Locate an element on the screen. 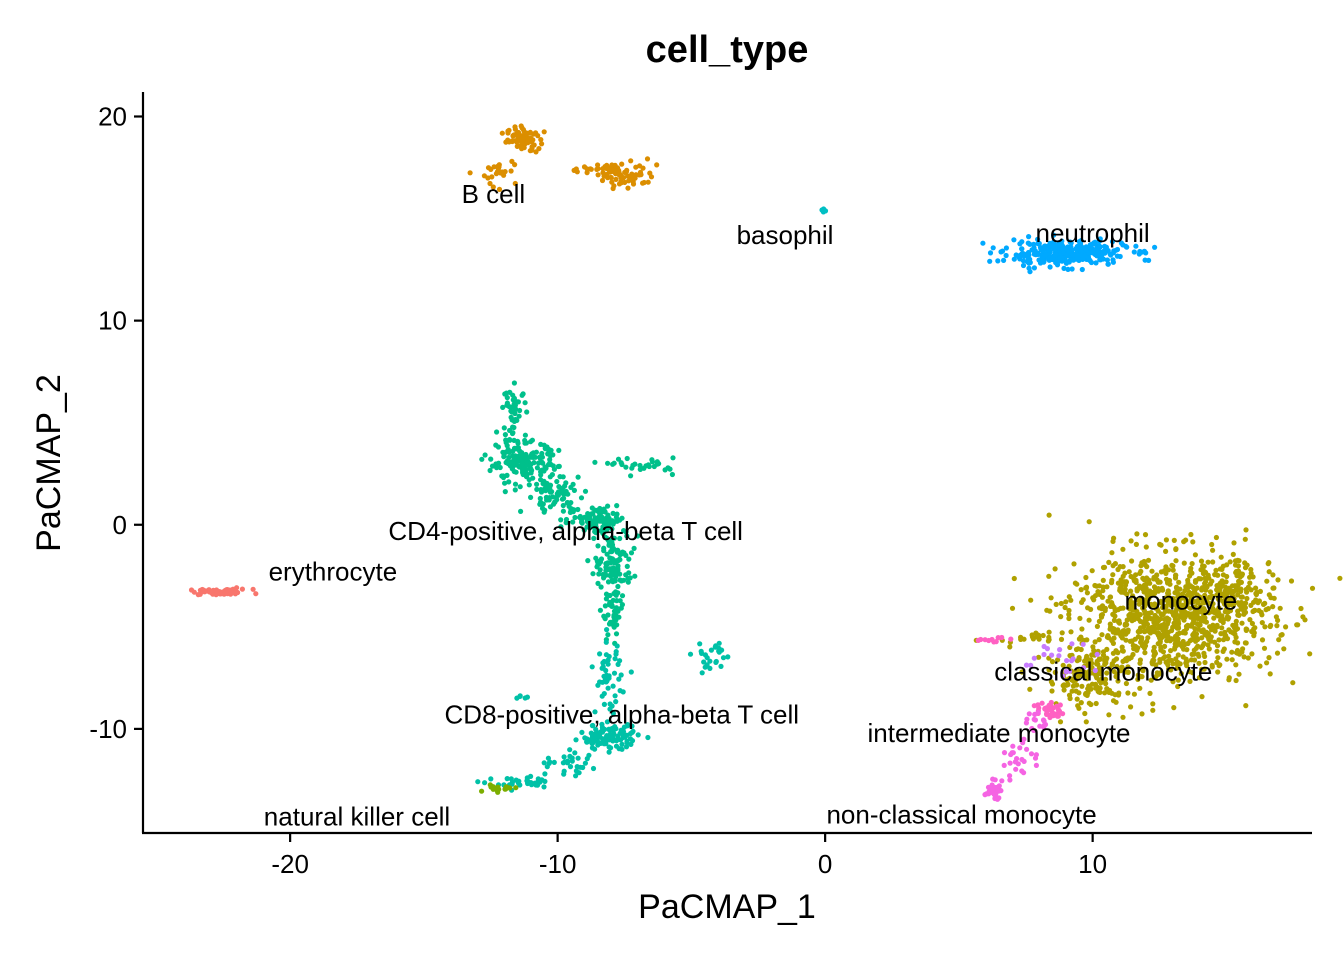 The width and height of the screenshot is (1344, 960). x-tick-label: 0 is located at coordinates (825, 864).